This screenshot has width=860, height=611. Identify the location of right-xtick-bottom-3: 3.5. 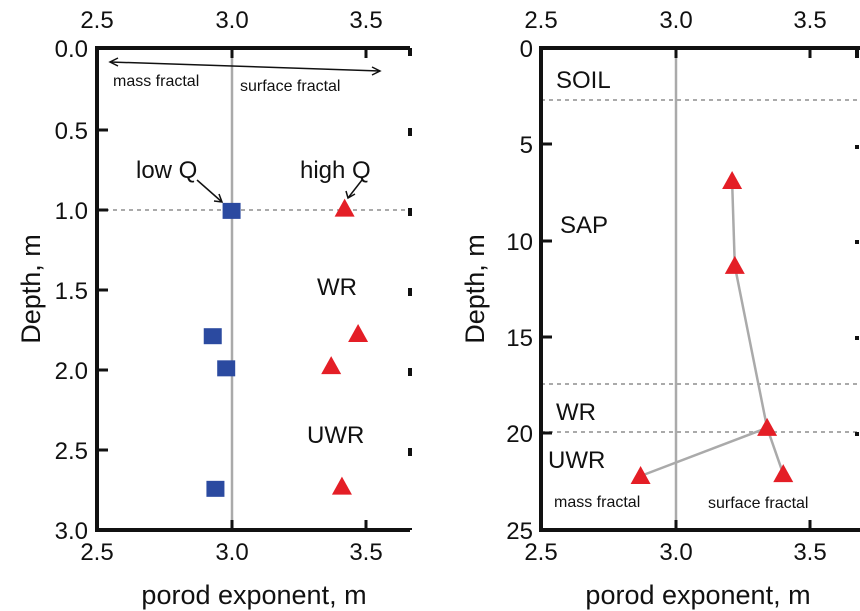
(809, 552).